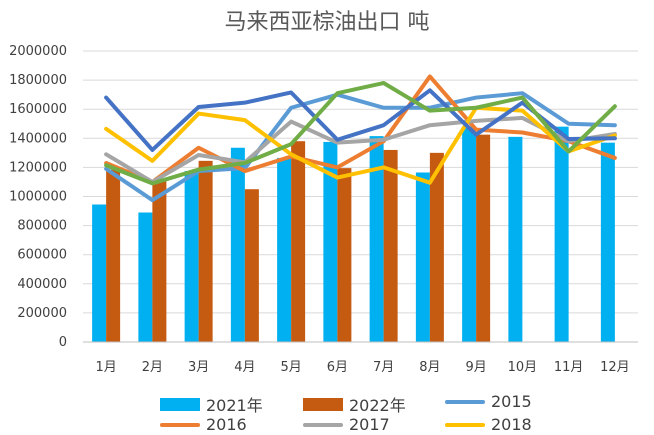 This screenshot has width=654, height=435. I want to click on legend-label: 2016, so click(226, 424).